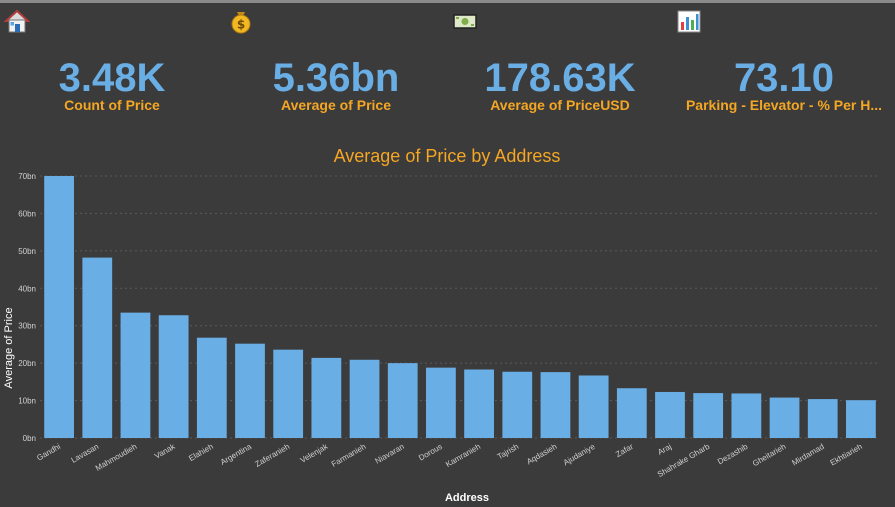  Describe the element at coordinates (85, 453) in the screenshot. I see `x-tick-label: Lavasan` at that location.